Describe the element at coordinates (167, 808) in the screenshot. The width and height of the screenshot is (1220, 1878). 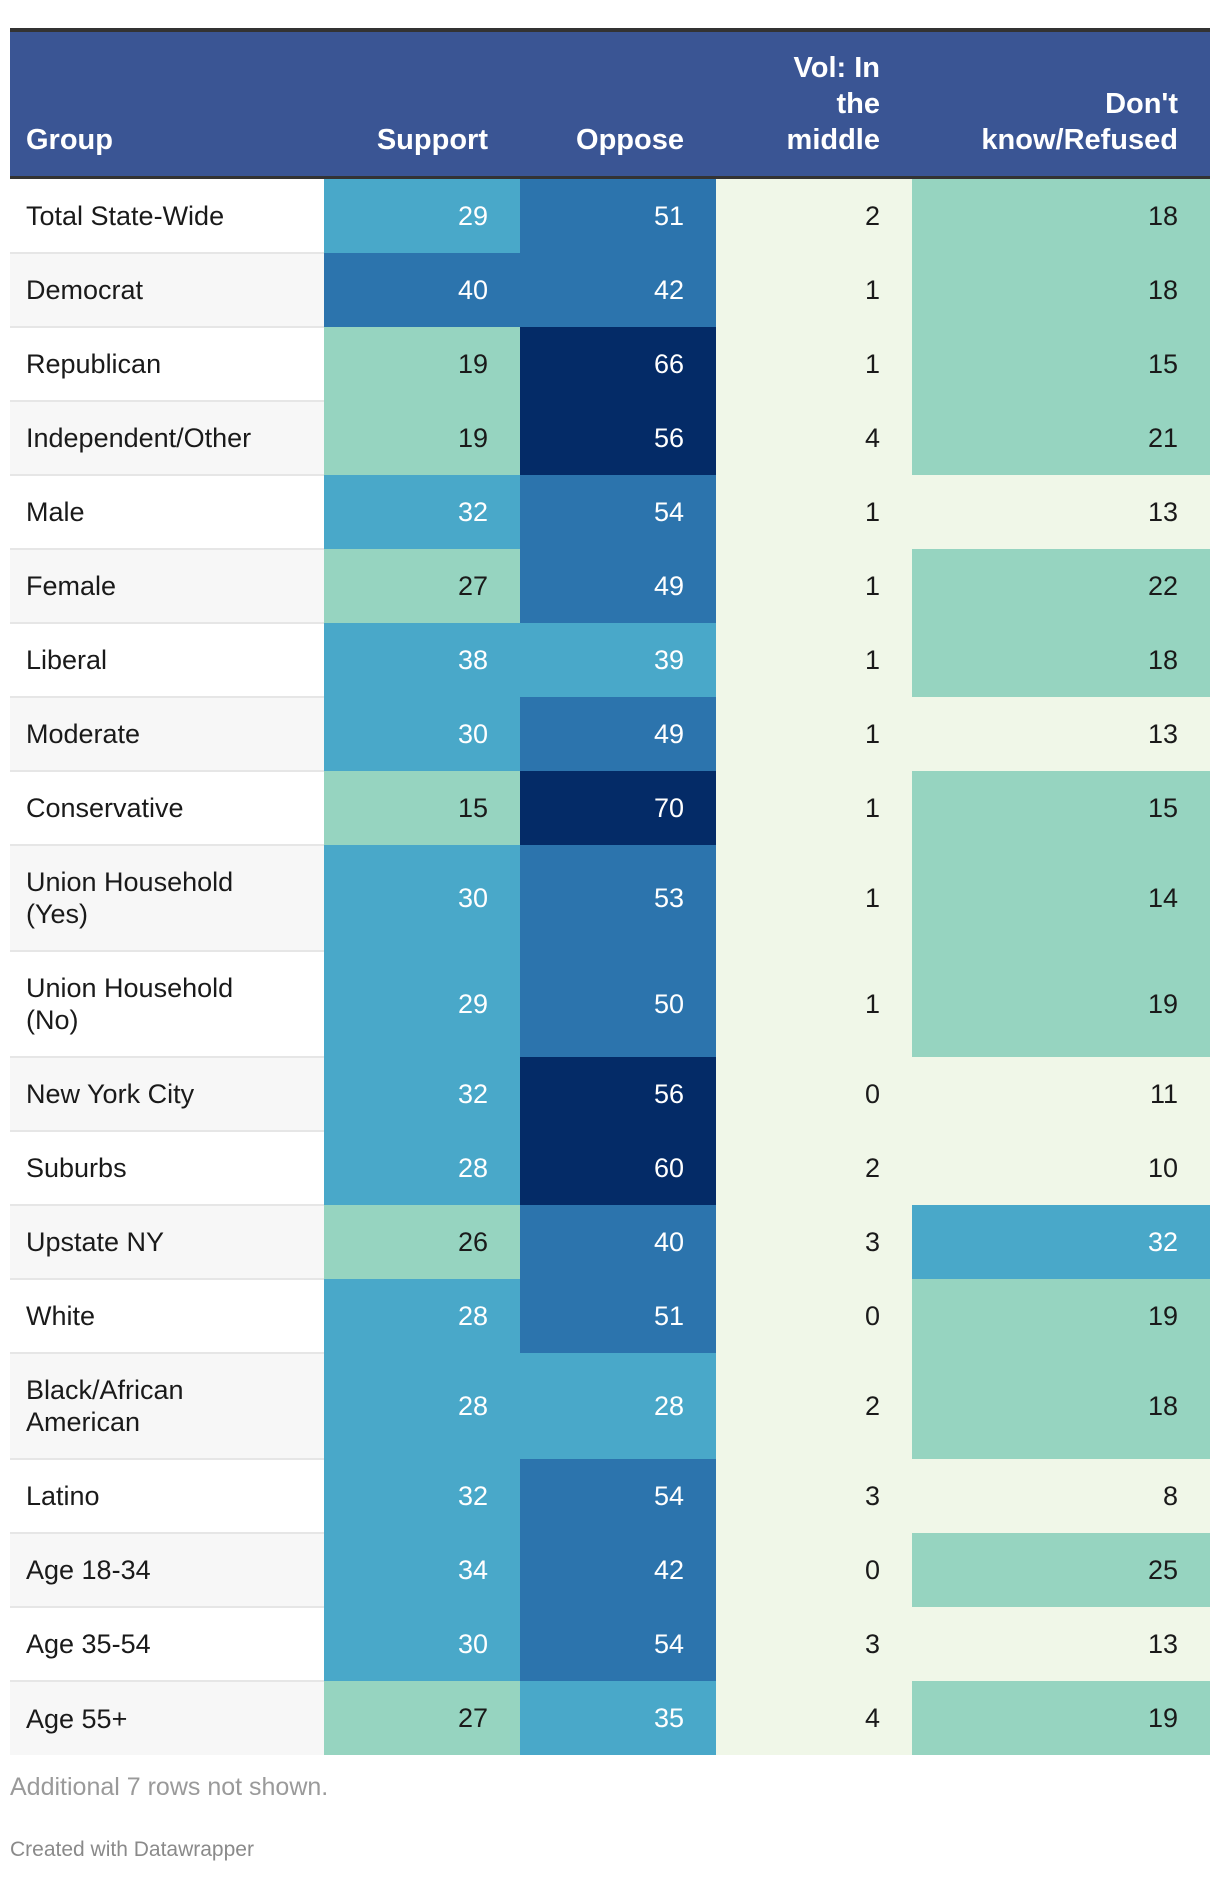
I see `group-cell: Conservative` at that location.